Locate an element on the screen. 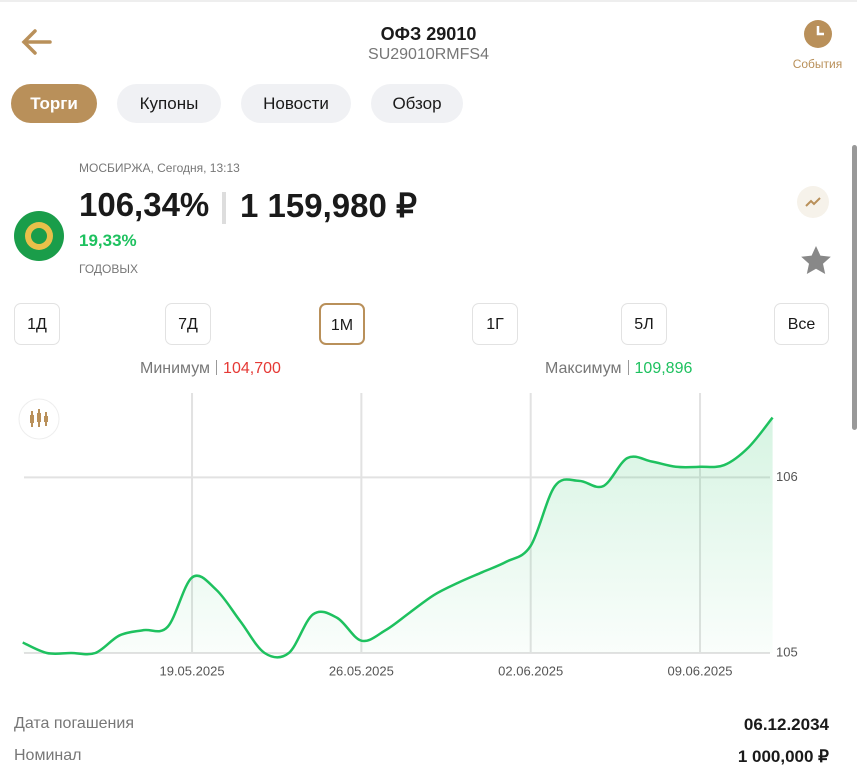 Image resolution: width=857 pixels, height=781 pixels. tab: Торги is located at coordinates (54, 103).